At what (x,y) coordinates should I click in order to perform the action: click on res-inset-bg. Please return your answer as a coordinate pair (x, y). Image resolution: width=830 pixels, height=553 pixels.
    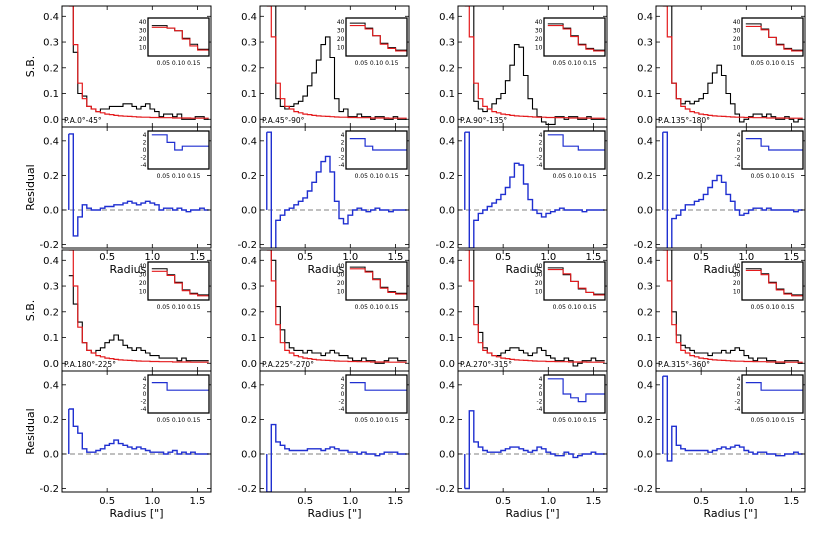
    Looking at the image, I should click on (376, 394).